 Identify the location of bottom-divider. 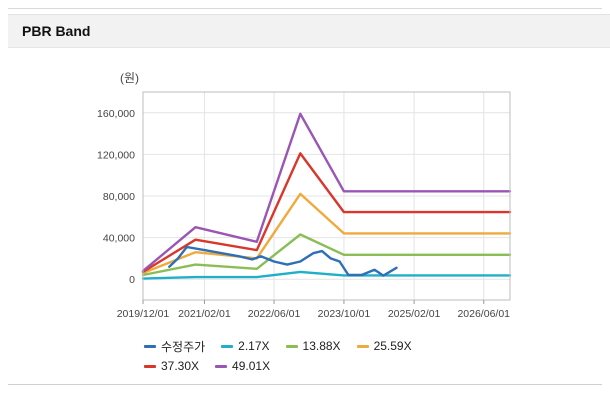
(305, 384).